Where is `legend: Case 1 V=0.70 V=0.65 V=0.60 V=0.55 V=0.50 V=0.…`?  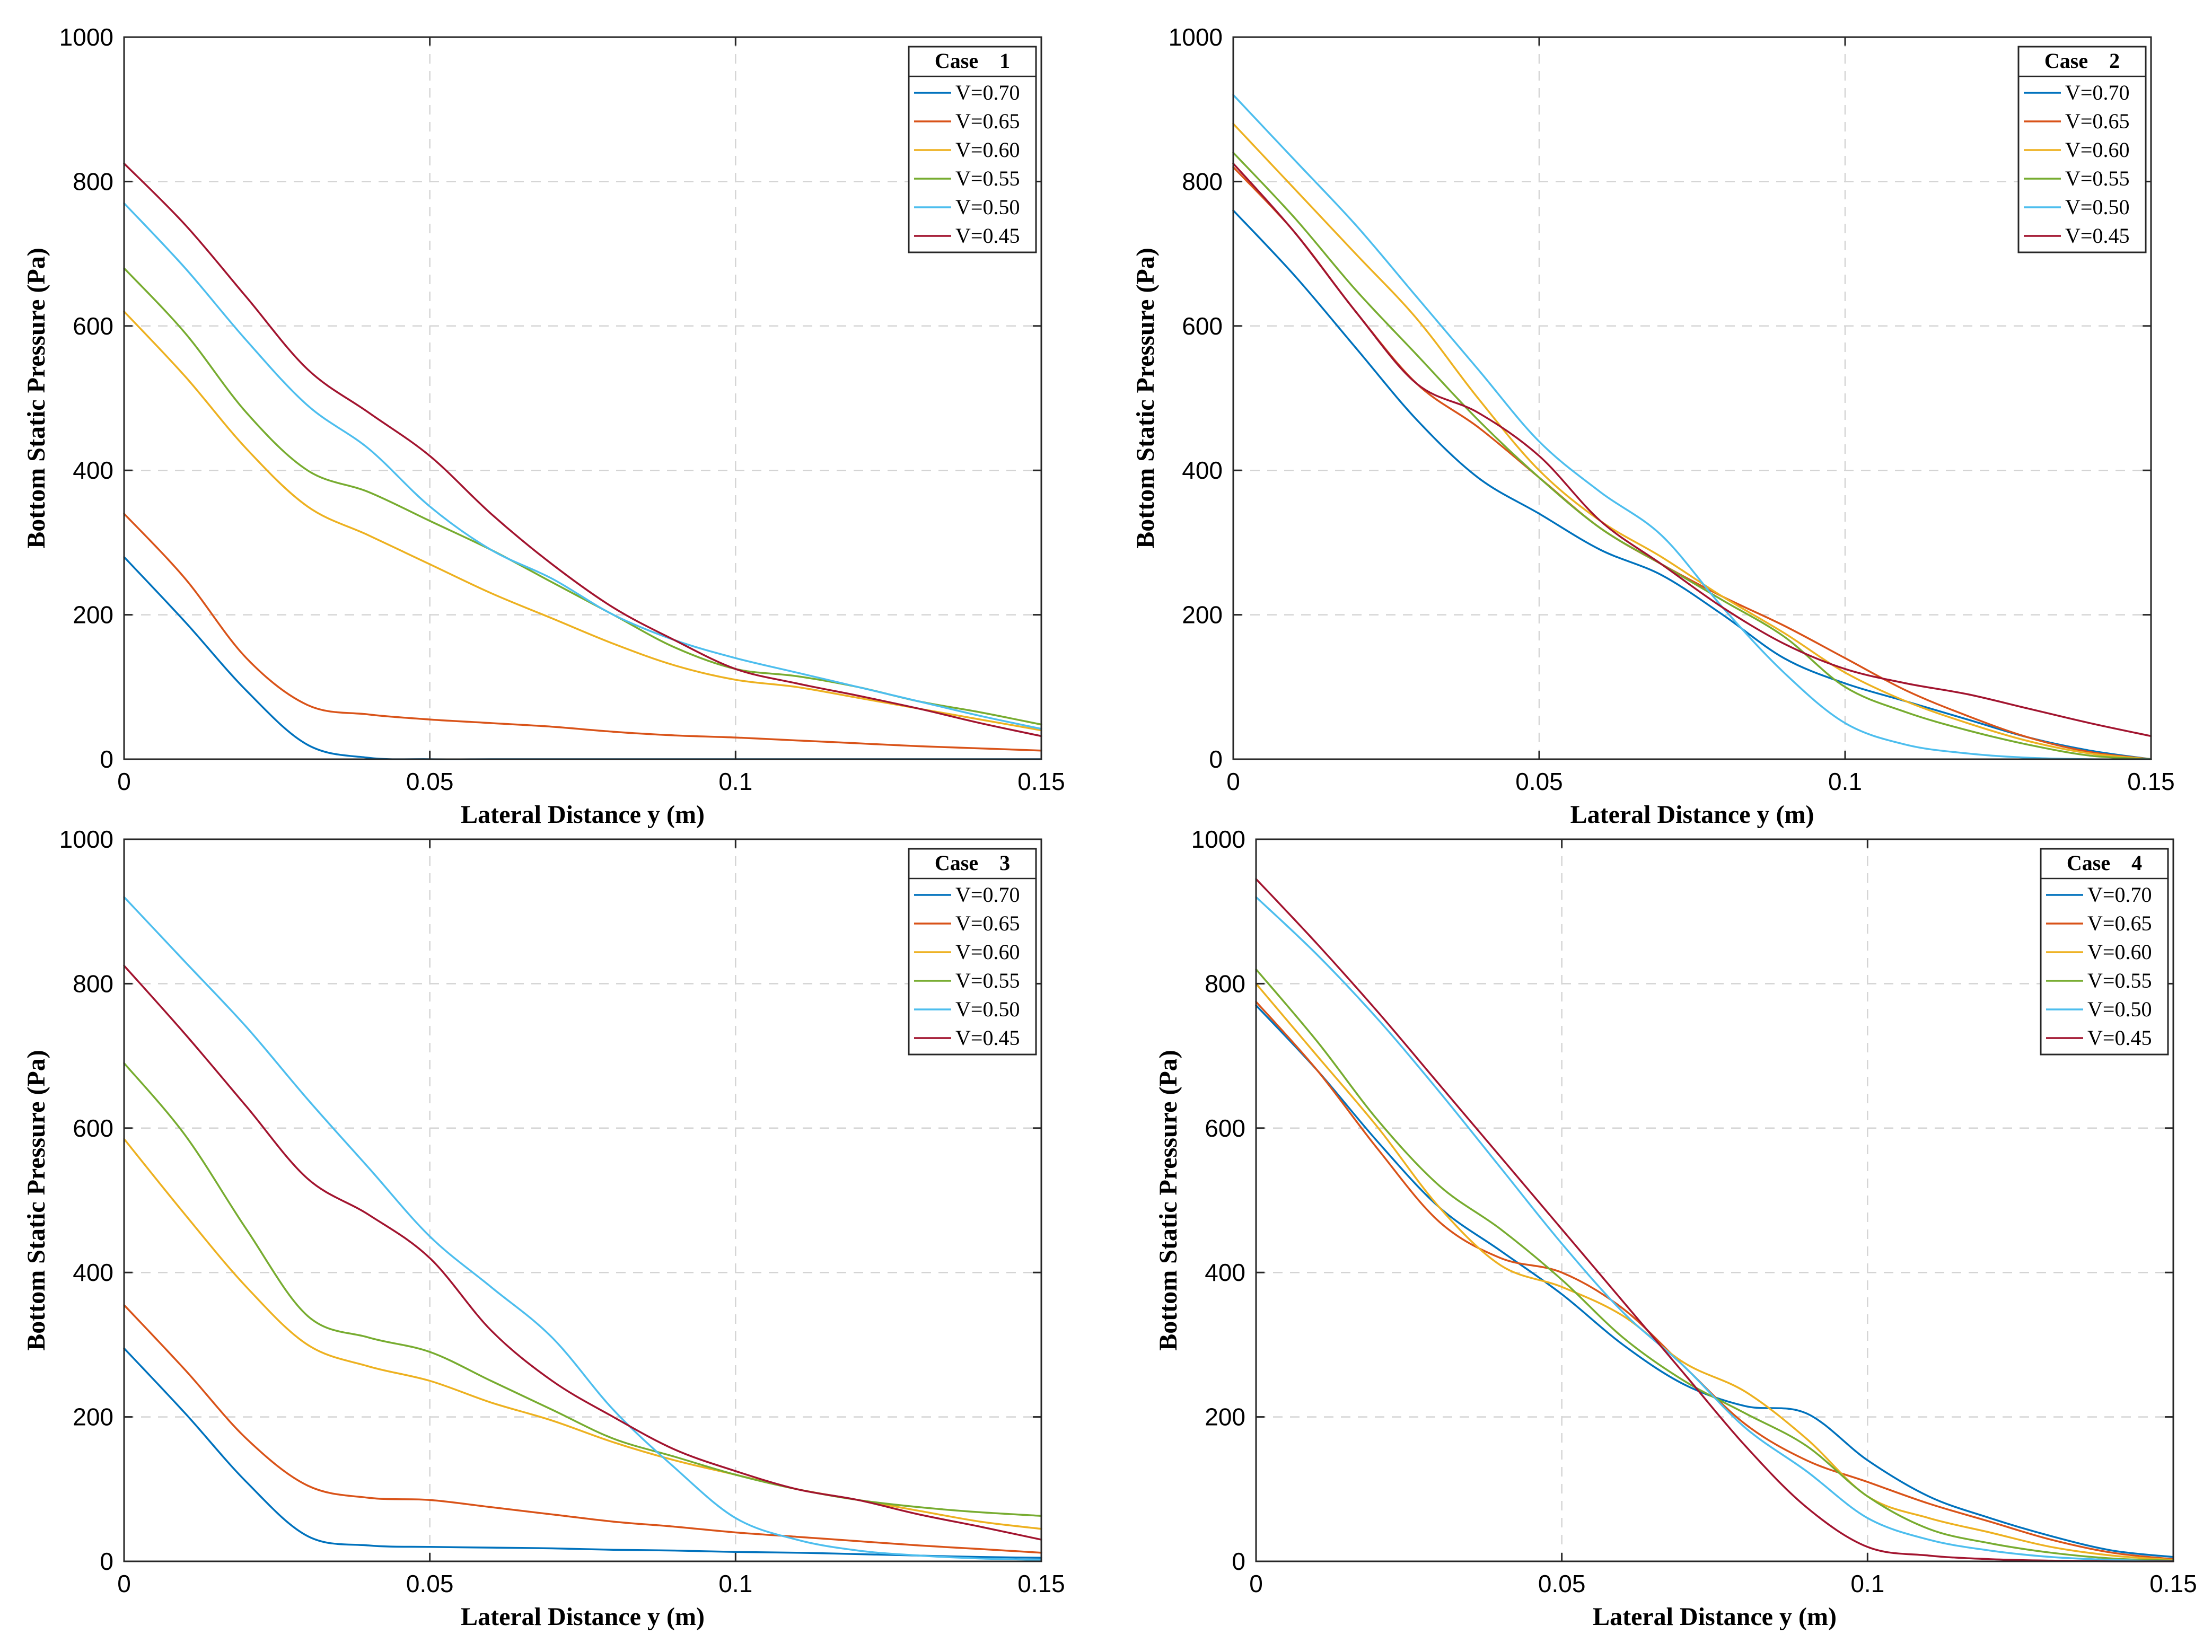
legend: Case 1 V=0.70 V=0.65 V=0.60 V=0.55 V=0.50 V=0.… is located at coordinates (973, 149).